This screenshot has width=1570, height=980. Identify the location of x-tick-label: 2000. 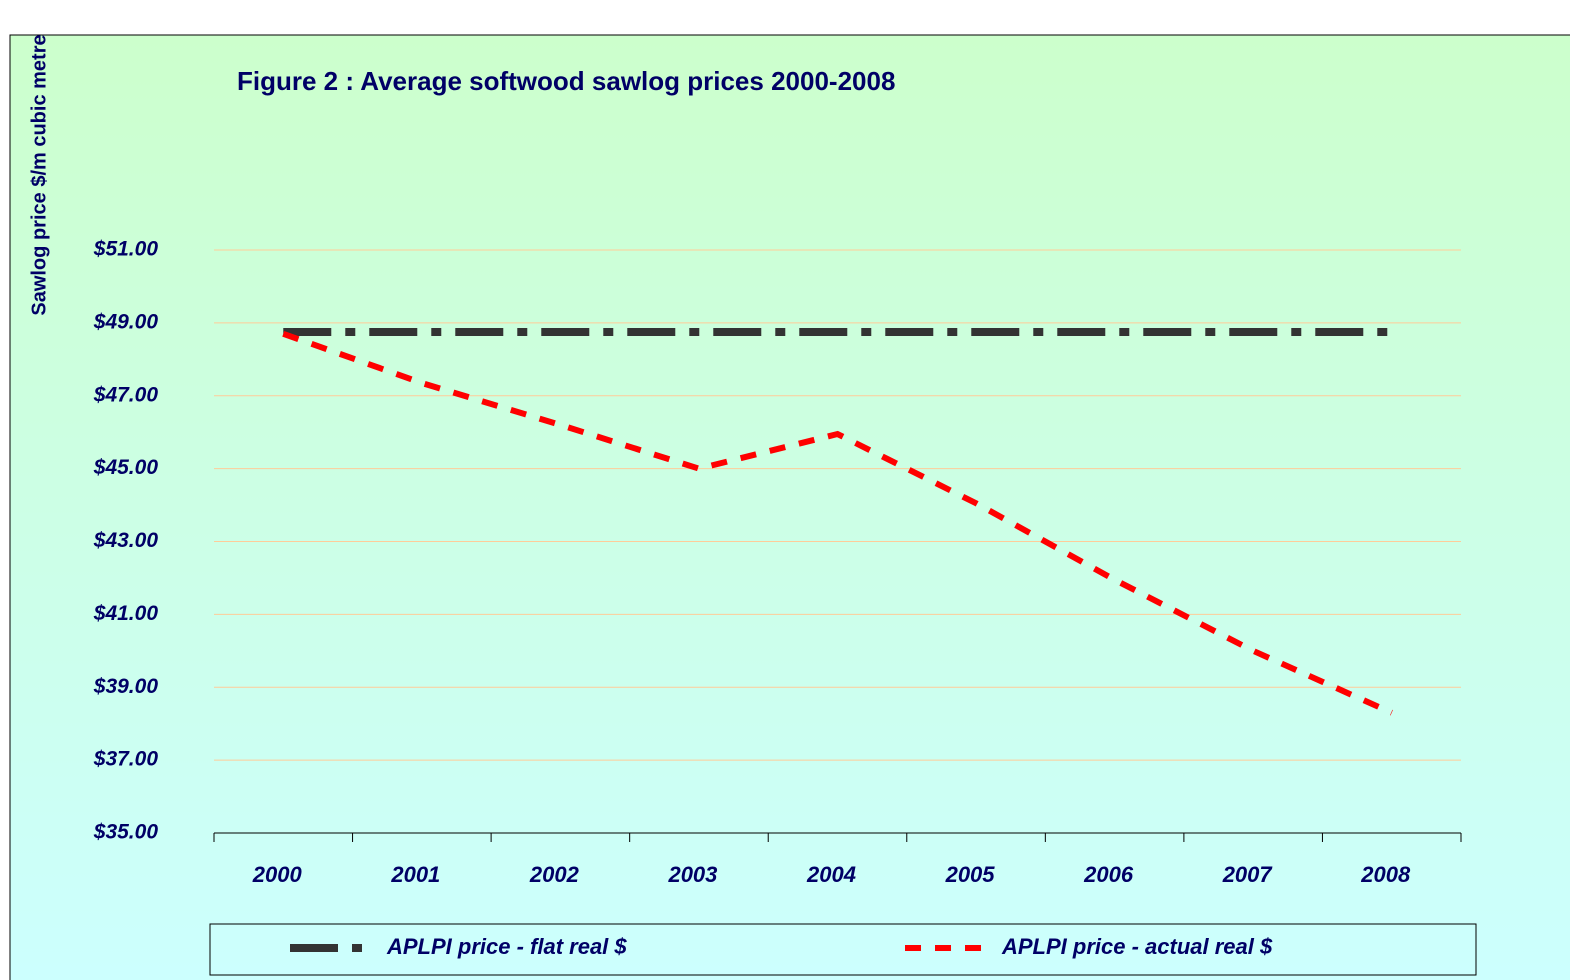
(277, 874).